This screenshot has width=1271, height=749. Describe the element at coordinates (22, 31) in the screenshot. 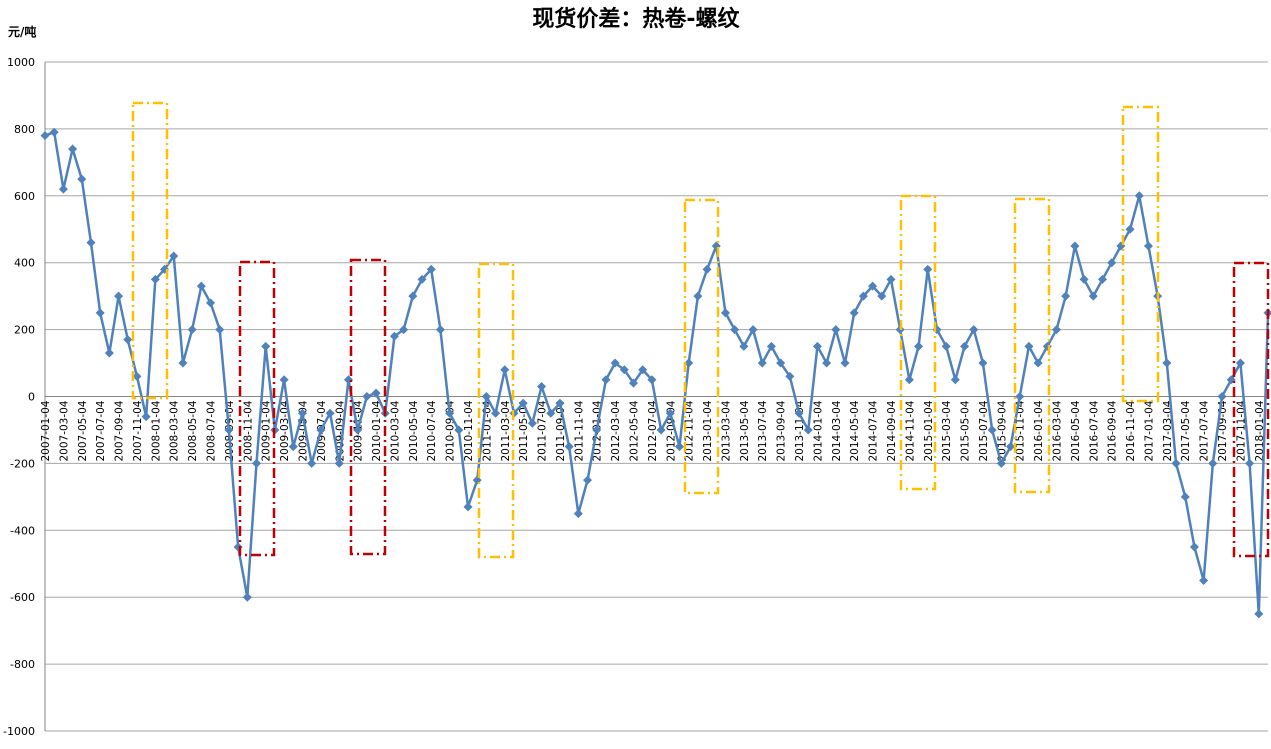

I see `y-axis-label: 元/吨` at that location.